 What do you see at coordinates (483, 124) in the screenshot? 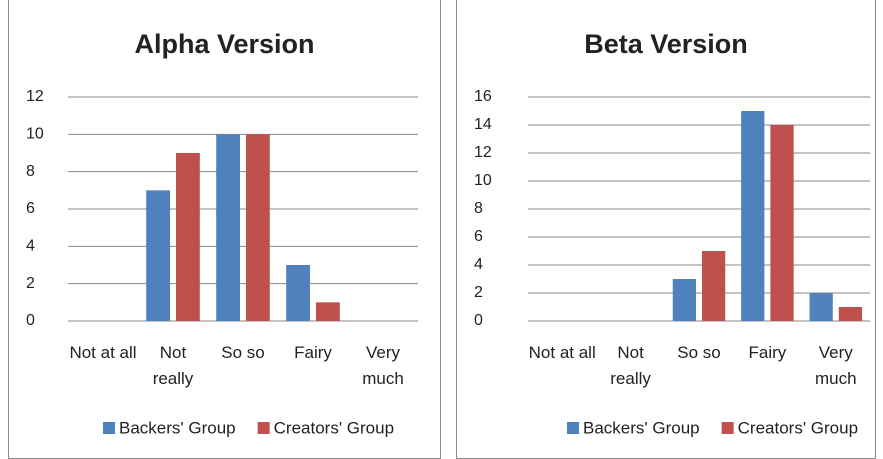
I see `y-tick-label: 14` at bounding box center [483, 124].